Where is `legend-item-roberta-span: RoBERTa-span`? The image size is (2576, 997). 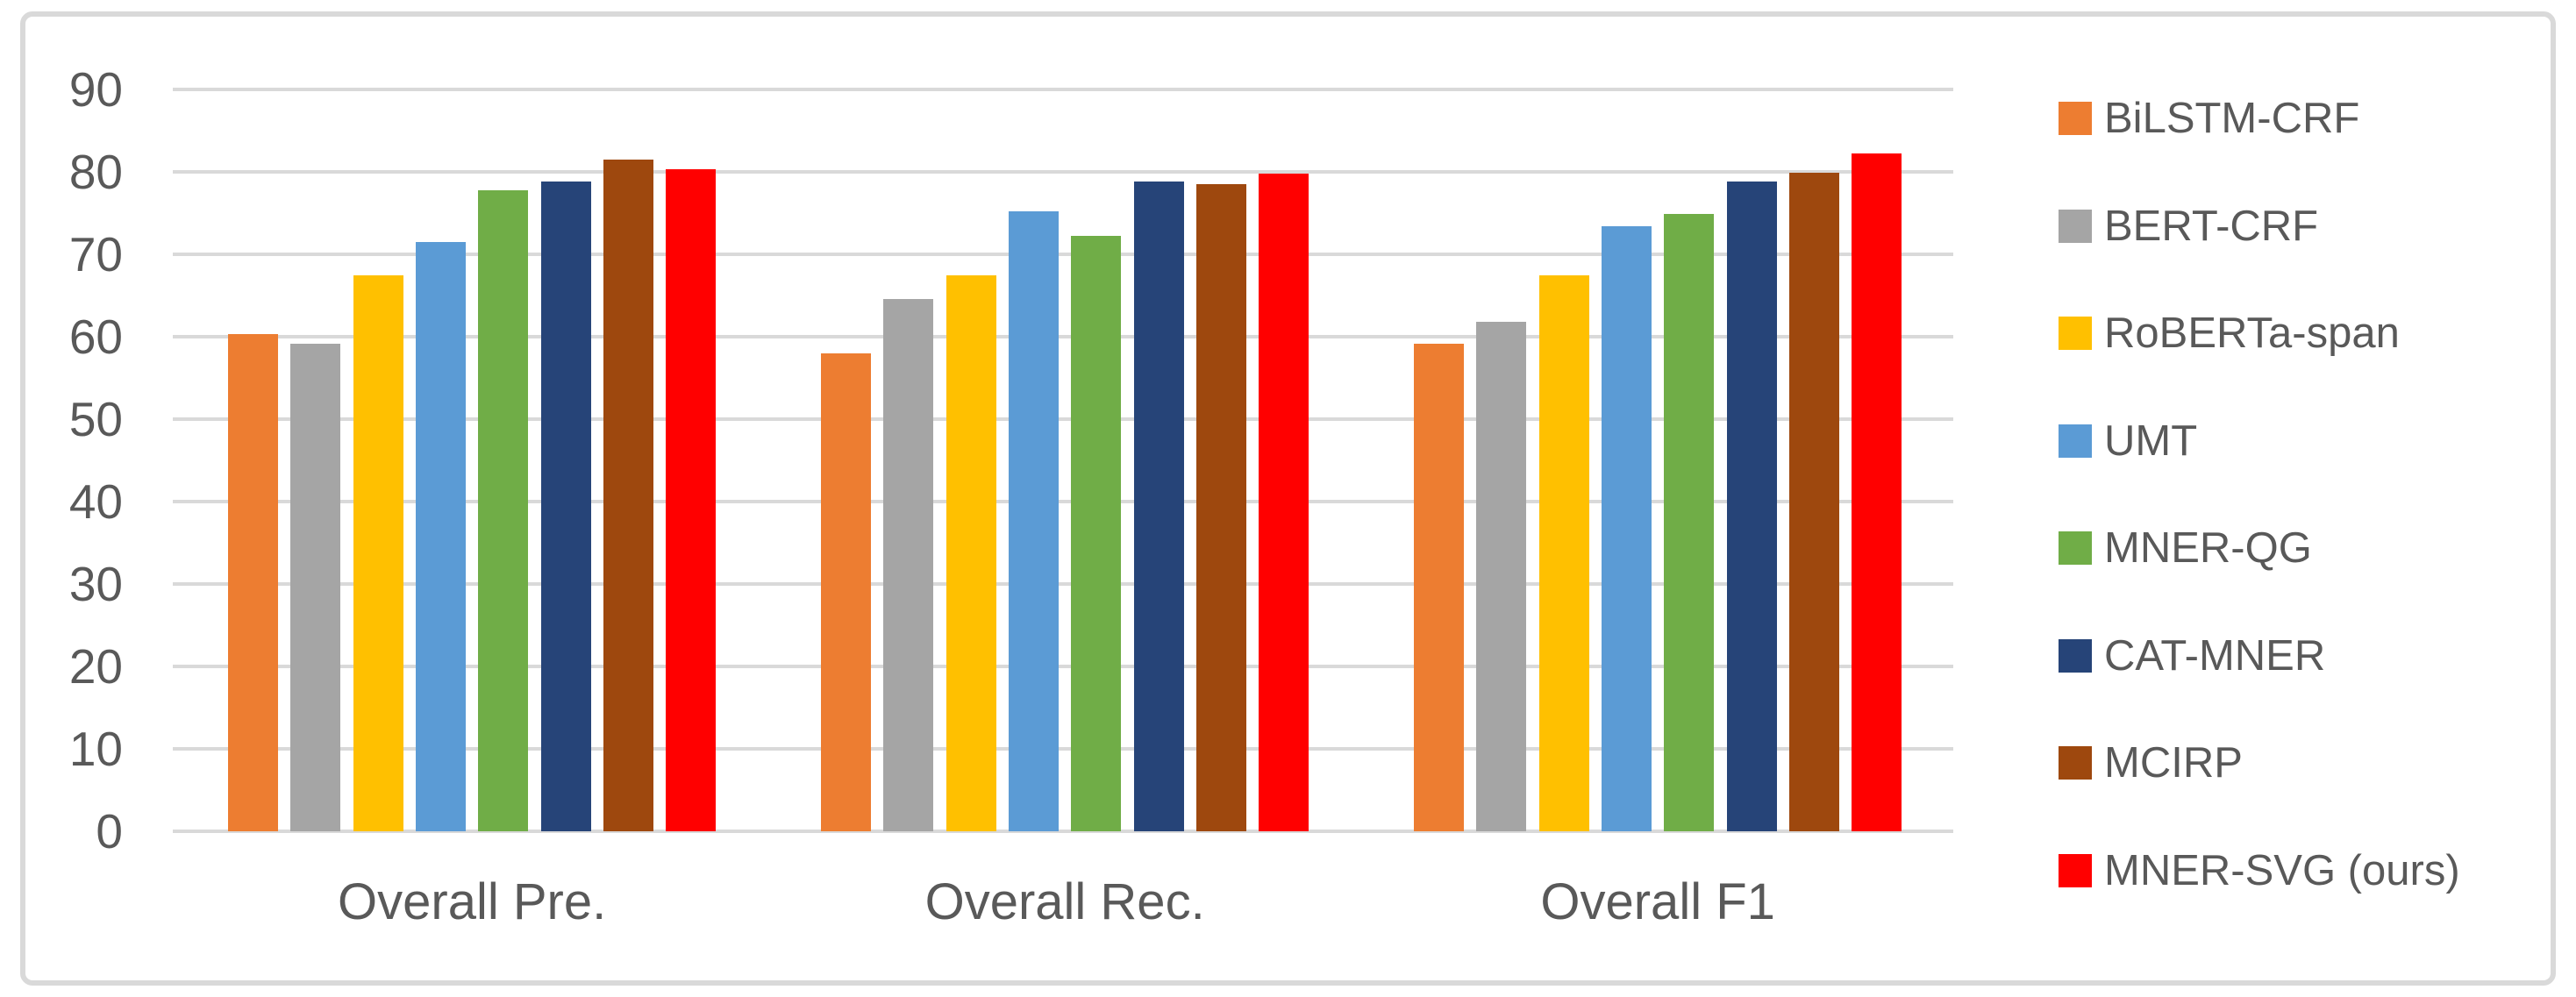
legend-item-roberta-span: RoBERTa-span is located at coordinates (2229, 334).